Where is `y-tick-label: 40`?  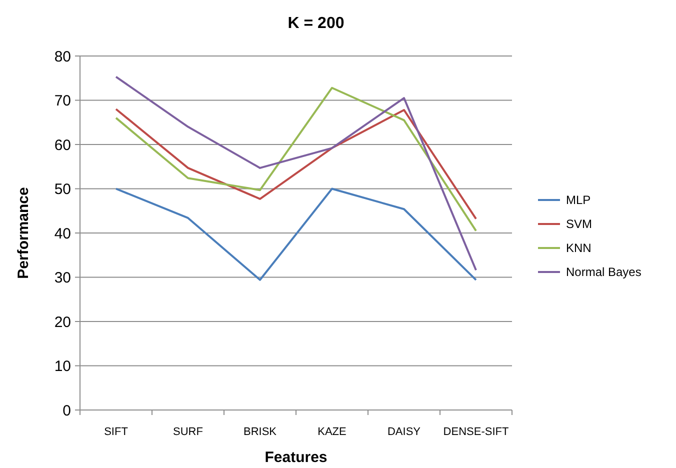
y-tick-label: 40 is located at coordinates (62, 233).